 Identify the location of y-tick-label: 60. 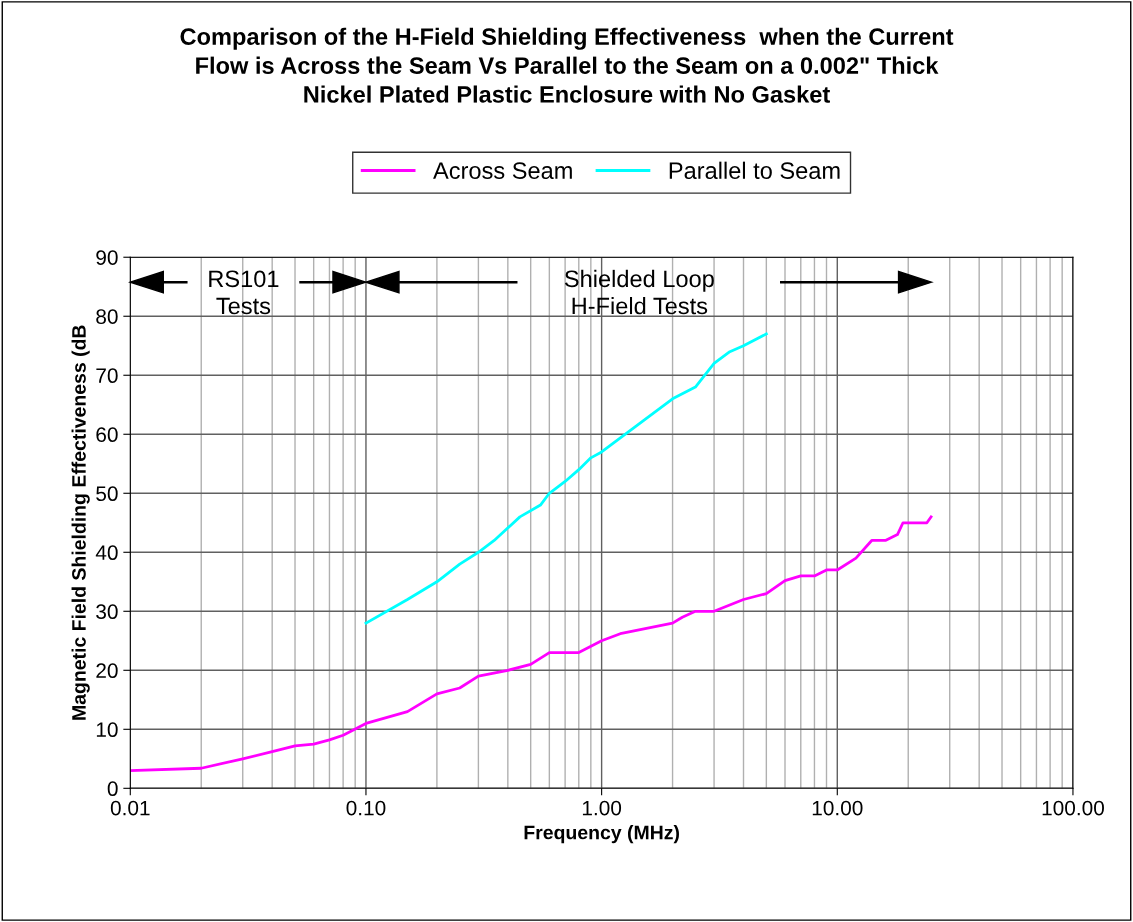
(107, 435).